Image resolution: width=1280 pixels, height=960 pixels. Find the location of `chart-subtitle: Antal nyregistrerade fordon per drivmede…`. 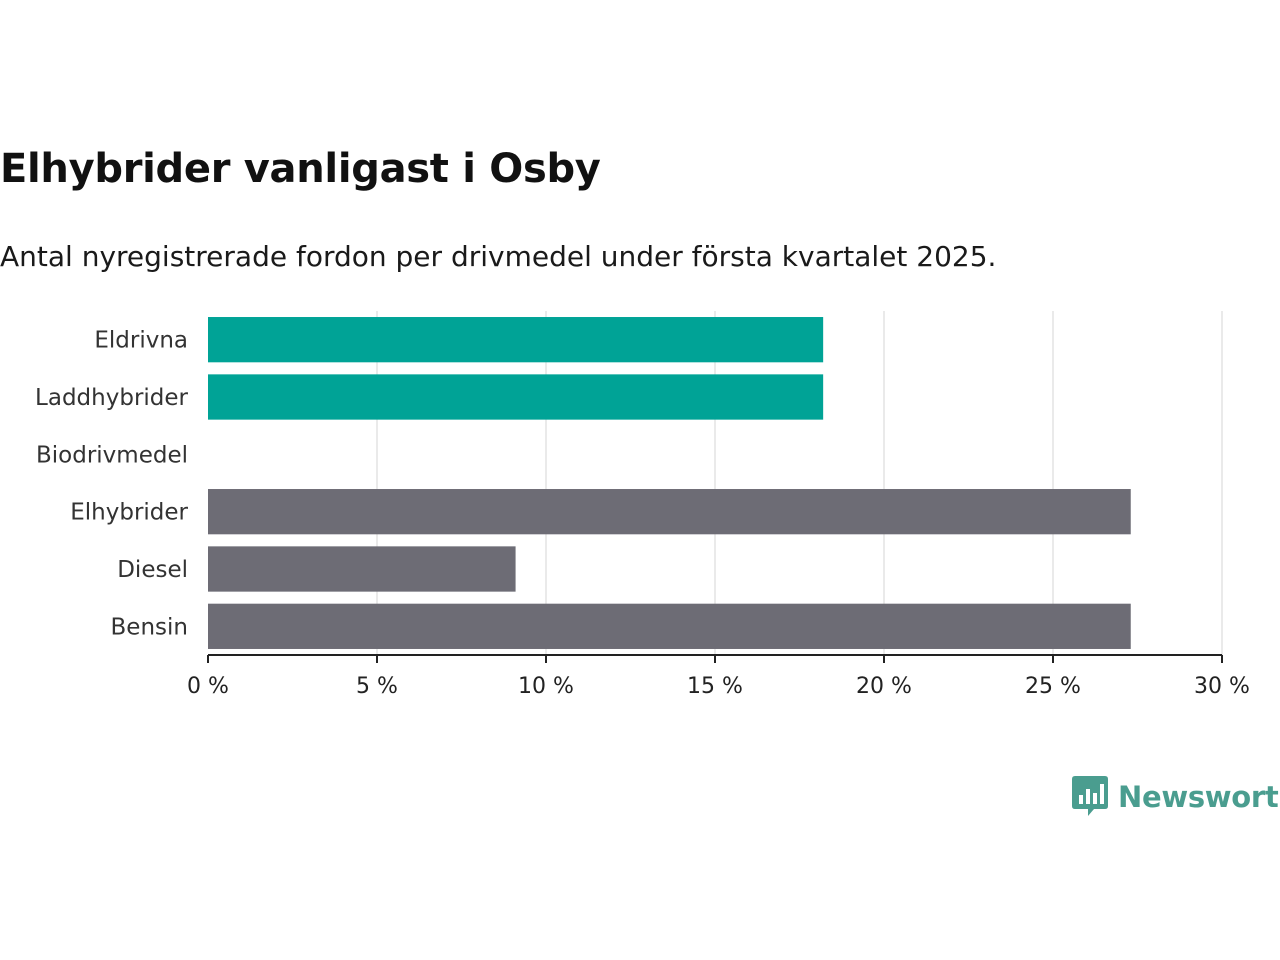

chart-subtitle: Antal nyregistrerade fordon per drivmede… is located at coordinates (498, 256).